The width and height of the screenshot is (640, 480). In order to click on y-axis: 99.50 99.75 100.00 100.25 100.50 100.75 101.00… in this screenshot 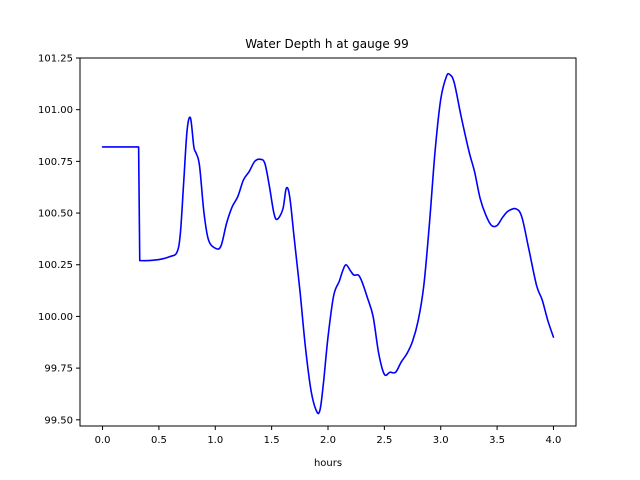, I will do `click(59, 240)`.